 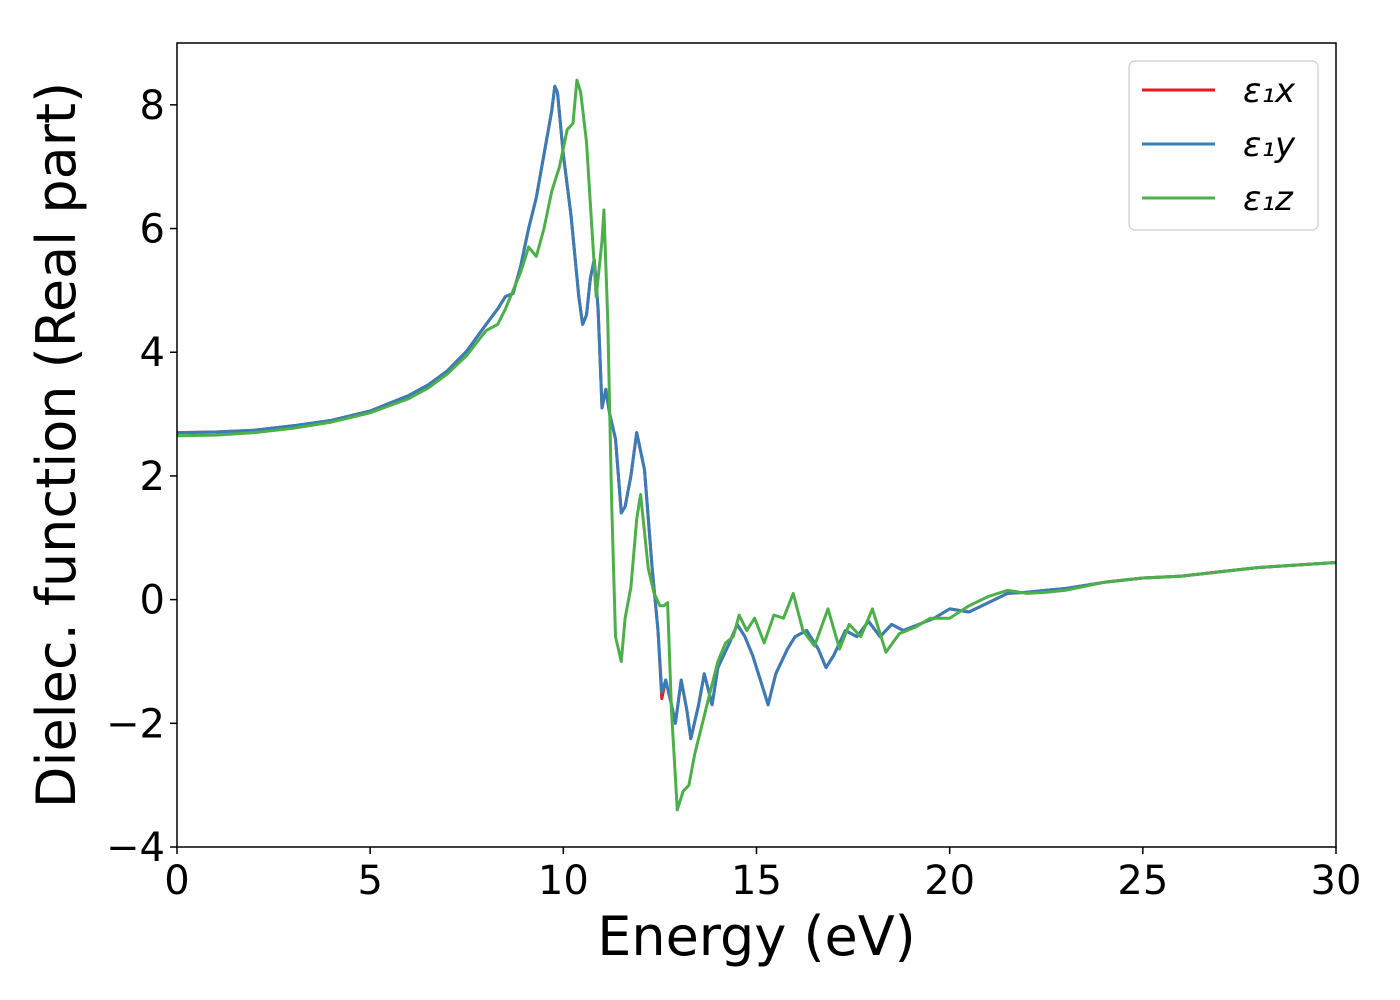 What do you see at coordinates (135, 848) in the screenshot?
I see `y-tick-label: −4` at bounding box center [135, 848].